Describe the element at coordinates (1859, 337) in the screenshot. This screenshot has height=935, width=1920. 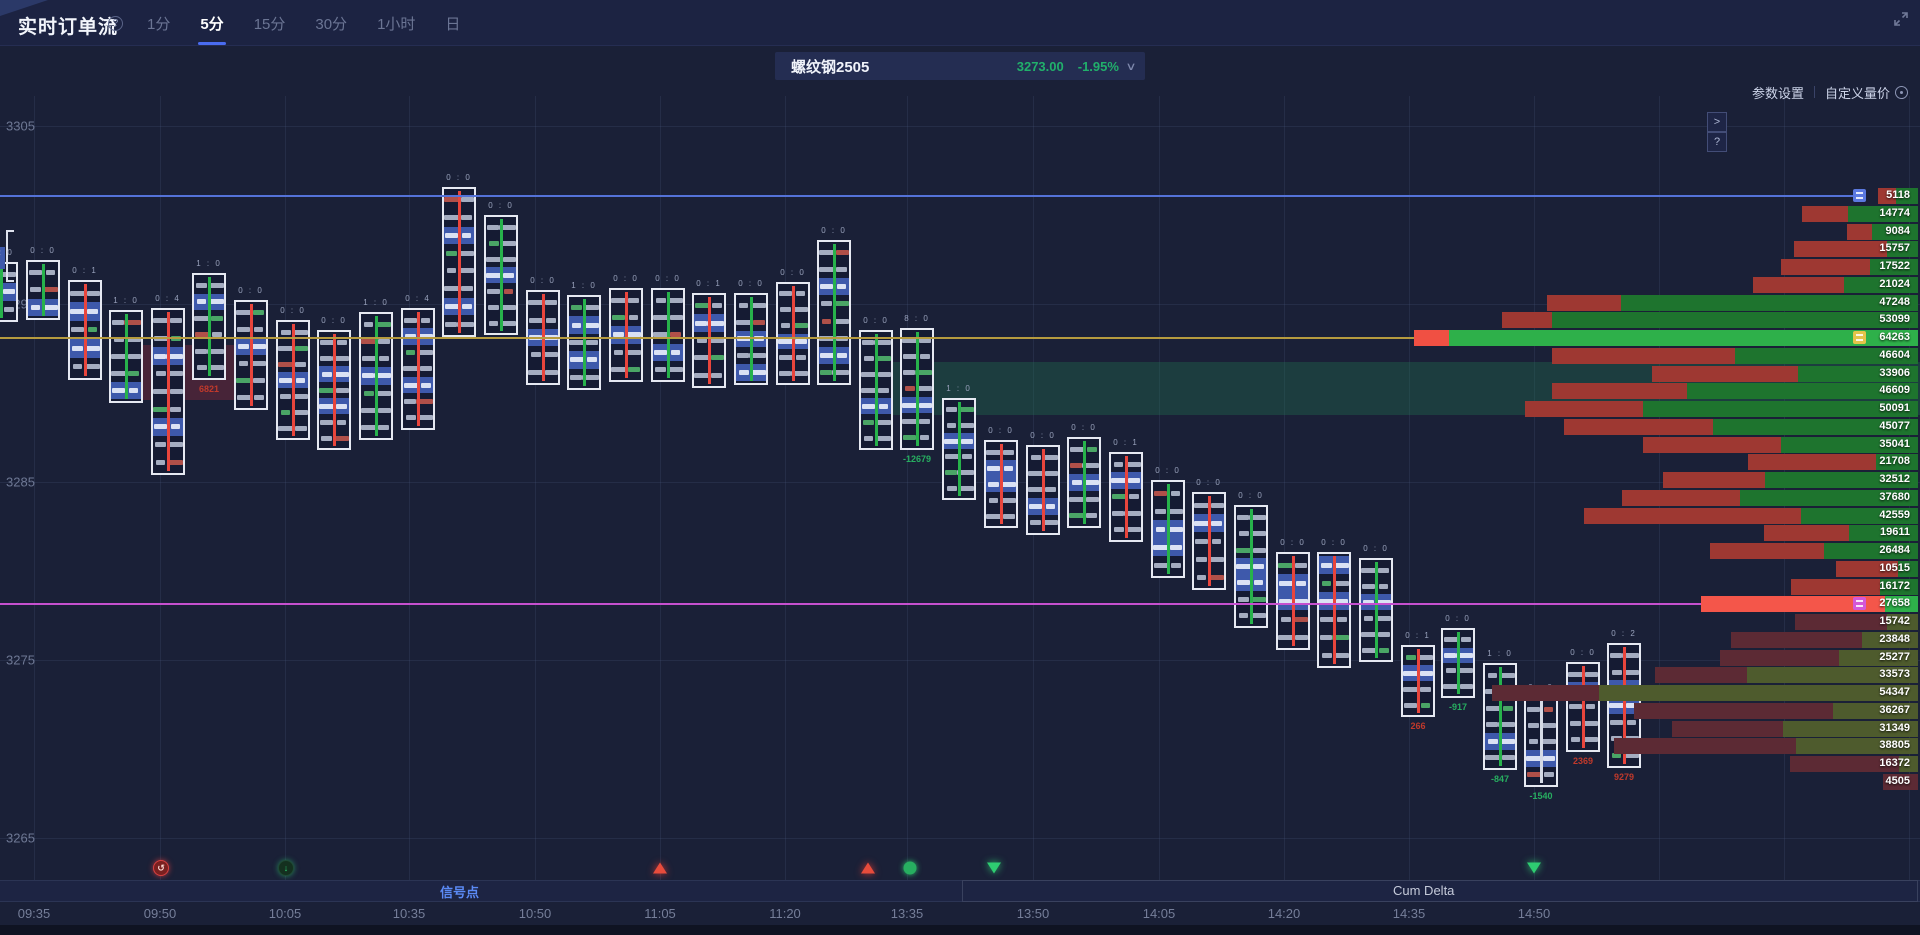
I see `poc-line-tag` at that location.